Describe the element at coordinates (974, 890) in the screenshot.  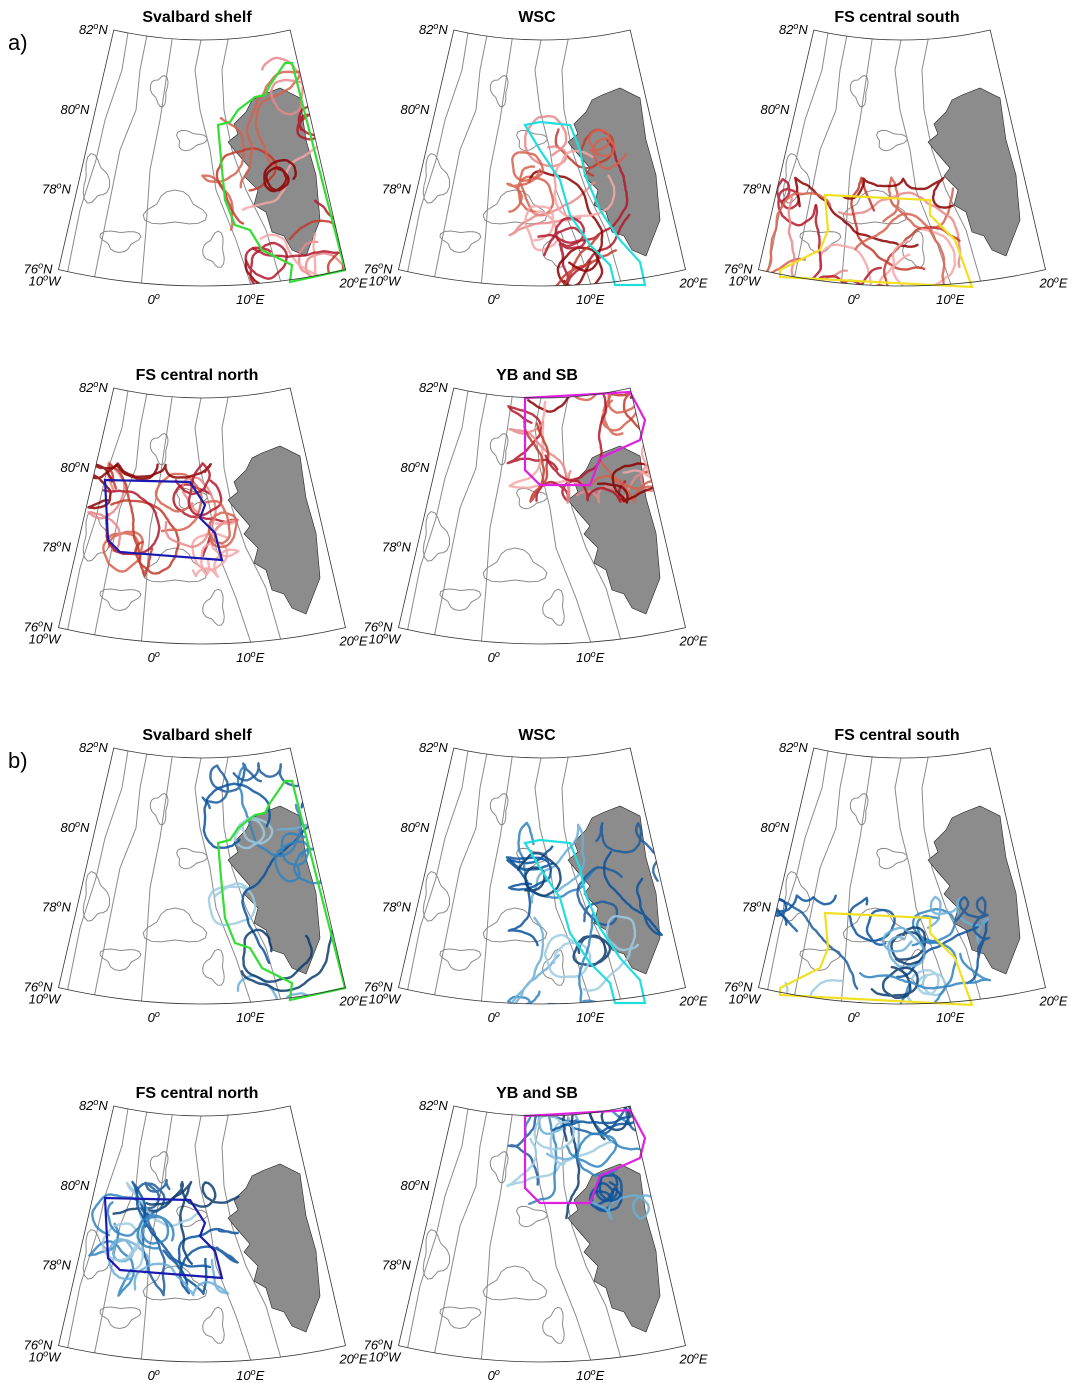
I see `land` at that location.